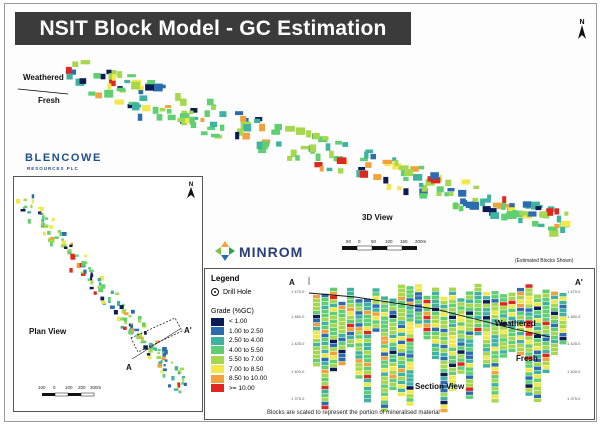 The image size is (602, 426). I want to click on section-axis-tick-right-5: 1 375.0, so click(574, 398).